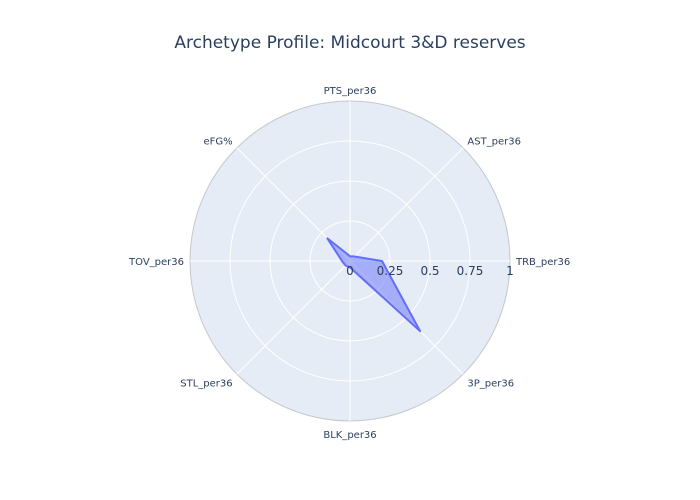 Image resolution: width=700 pixels, height=500 pixels. Describe the element at coordinates (510, 271) in the screenshot. I see `tick-label: 1` at that location.